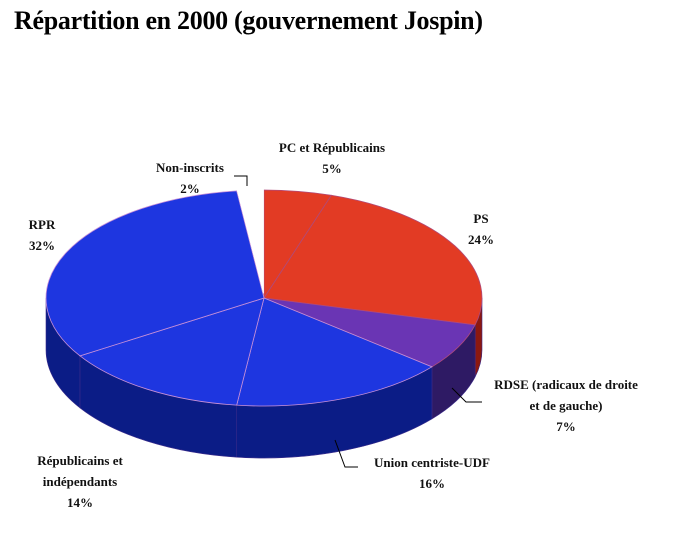 This screenshot has height=542, width=684. Describe the element at coordinates (249, 239) in the screenshot. I see `slice-non-inscrits` at that location.